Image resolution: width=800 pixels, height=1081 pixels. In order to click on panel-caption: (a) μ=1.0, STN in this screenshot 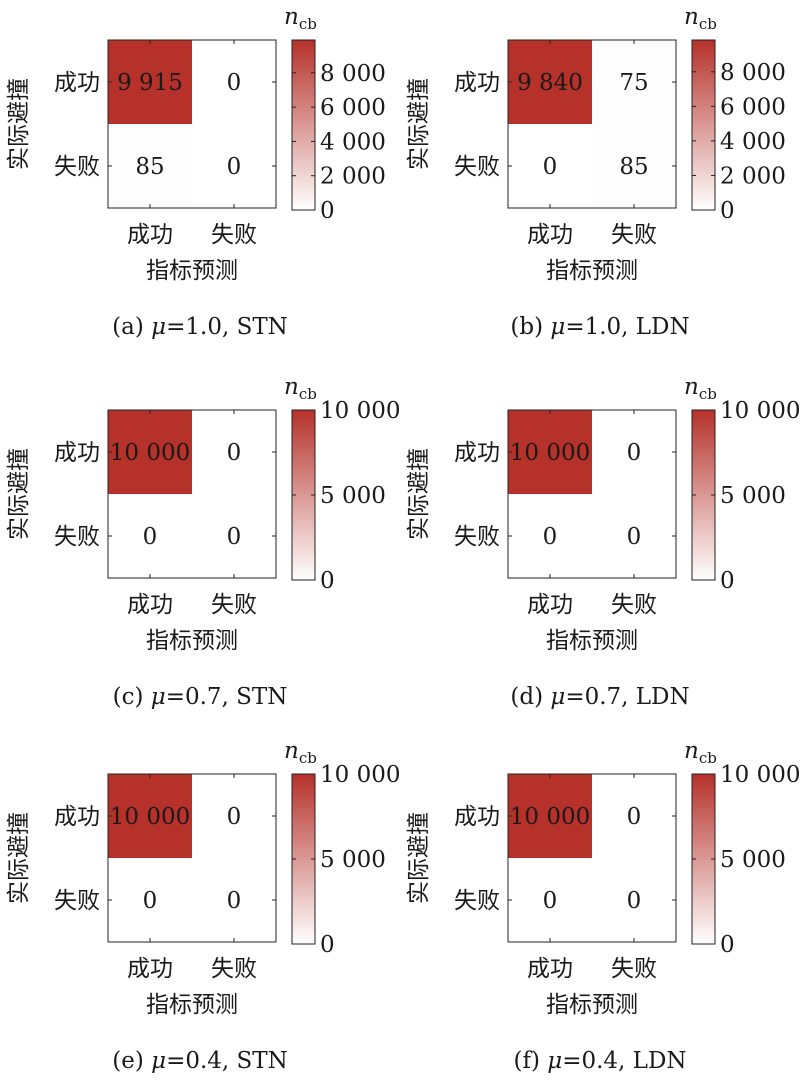, I will do `click(200, 327)`.